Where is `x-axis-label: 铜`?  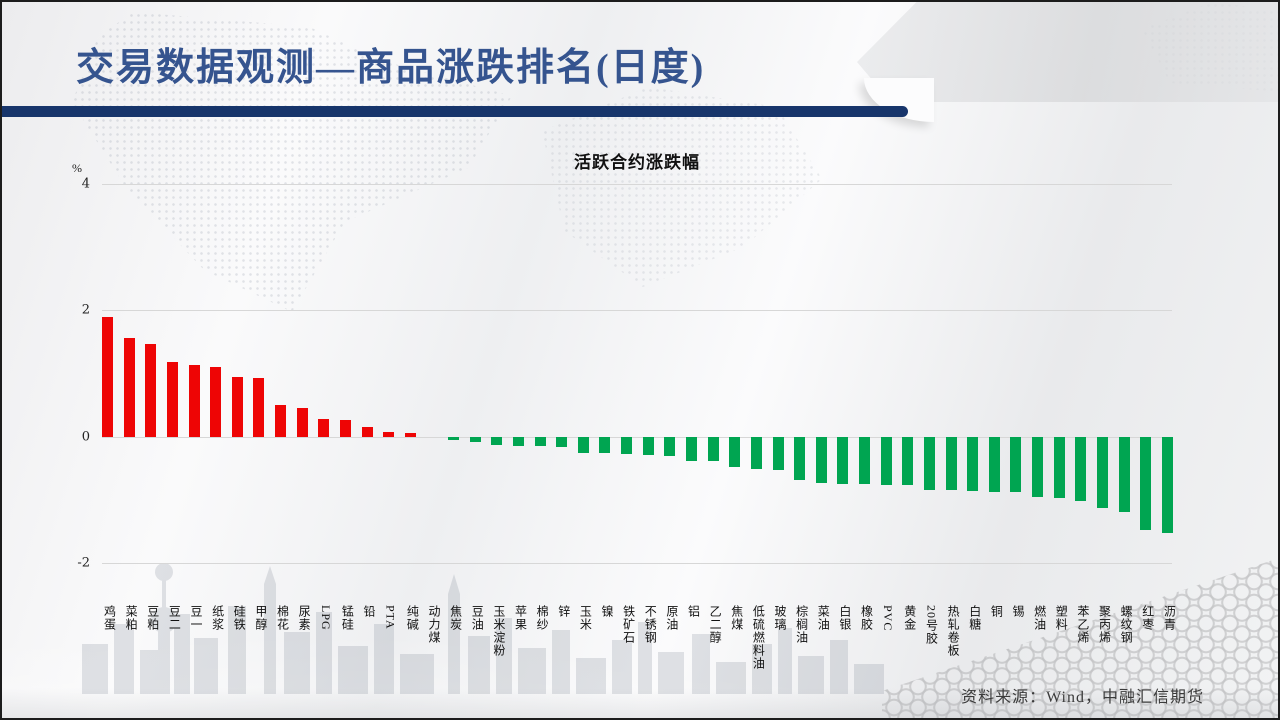
x-axis-label: 铜 is located at coordinates (996, 611).